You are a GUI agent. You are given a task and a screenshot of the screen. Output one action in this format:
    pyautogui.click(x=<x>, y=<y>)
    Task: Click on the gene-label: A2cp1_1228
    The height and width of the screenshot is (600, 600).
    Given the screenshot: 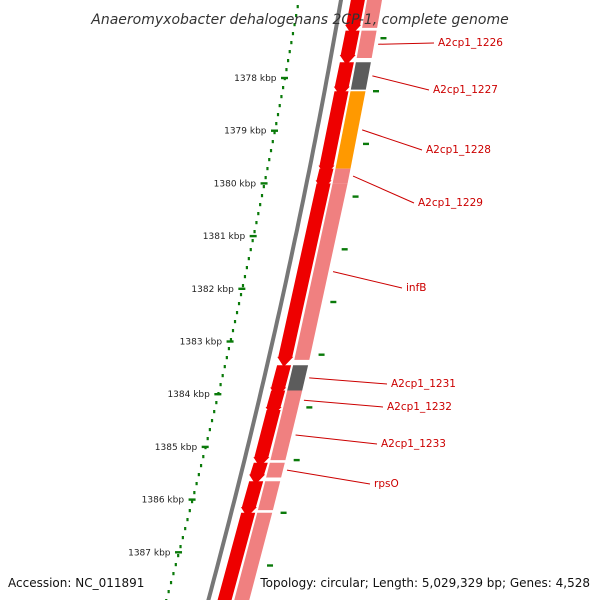 What is the action you would take?
    pyautogui.click(x=458, y=150)
    